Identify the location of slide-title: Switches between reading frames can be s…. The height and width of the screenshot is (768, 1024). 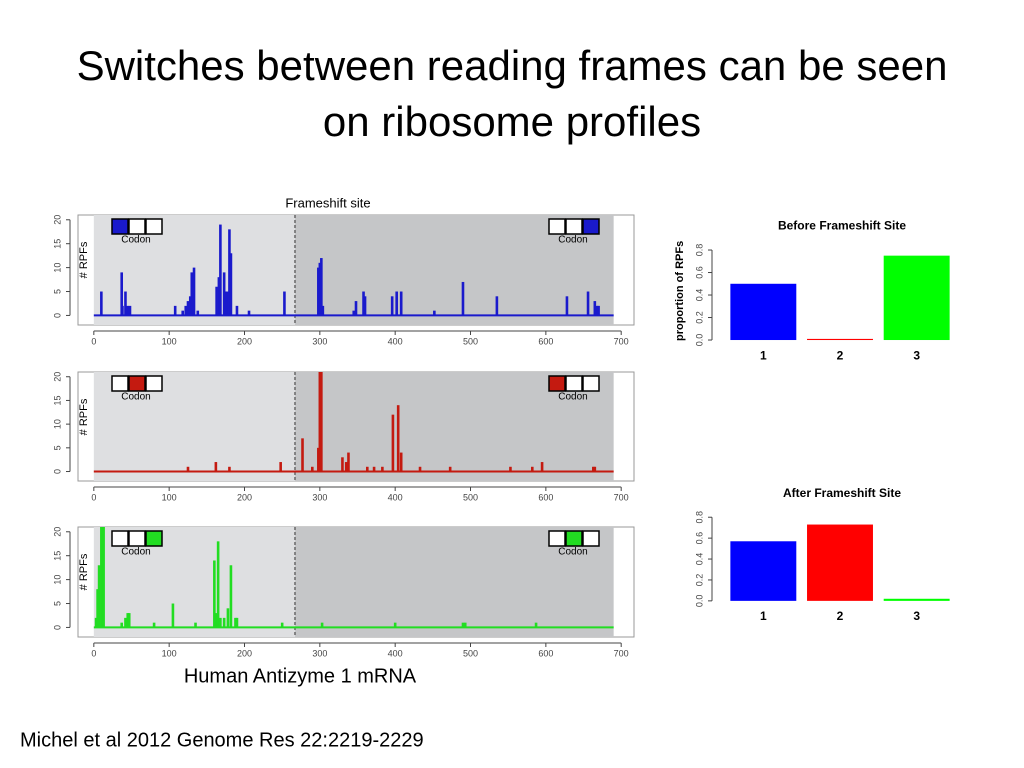
(512, 93).